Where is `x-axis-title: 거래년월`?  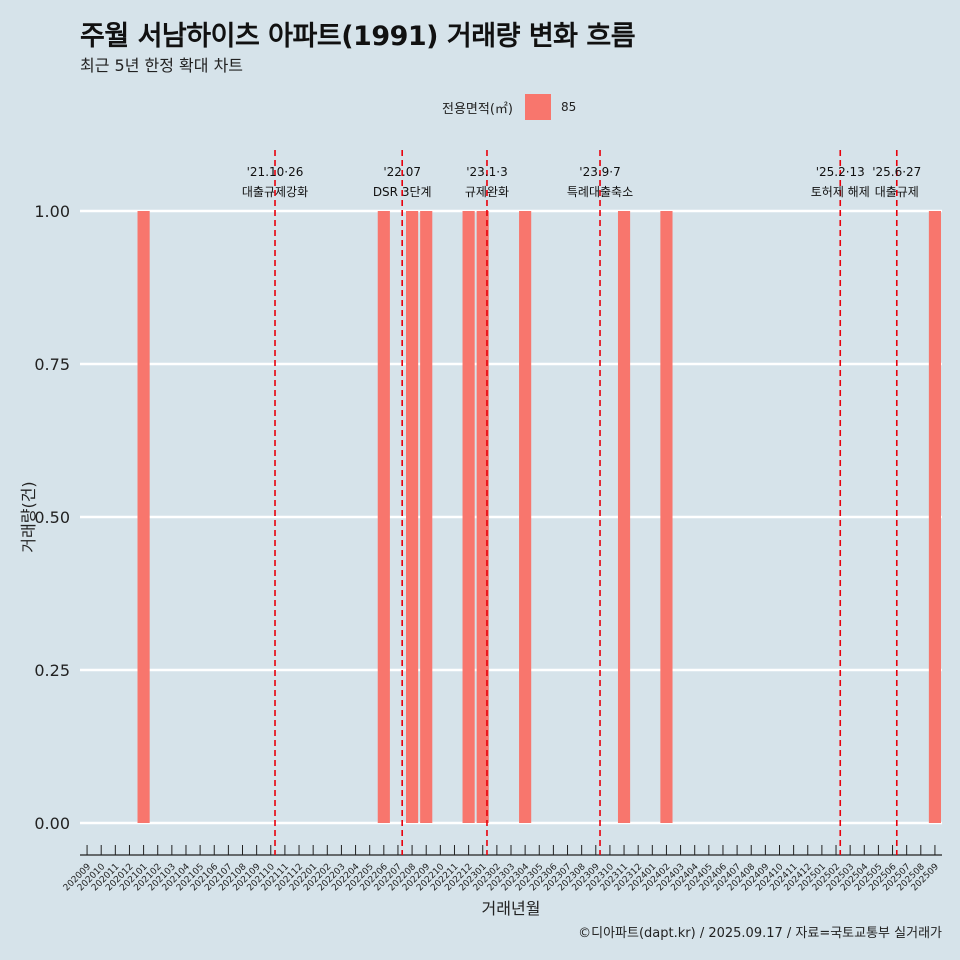 x-axis-title: 거래년월 is located at coordinates (511, 908).